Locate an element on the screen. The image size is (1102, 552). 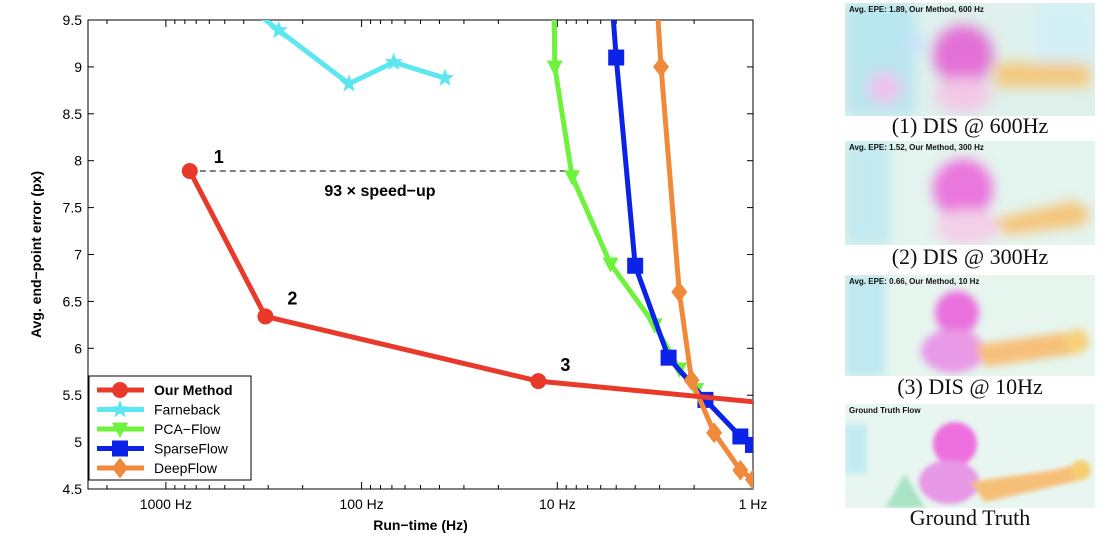
y-tick-label: 6.5 is located at coordinates (73, 301).